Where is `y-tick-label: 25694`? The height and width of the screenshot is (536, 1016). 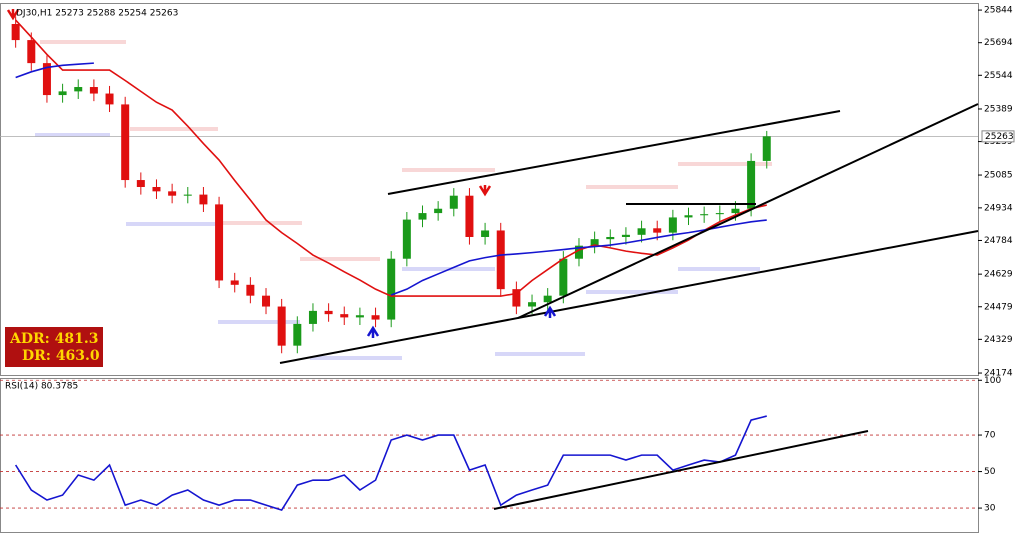 y-tick-label: 25694 is located at coordinates (998, 43).